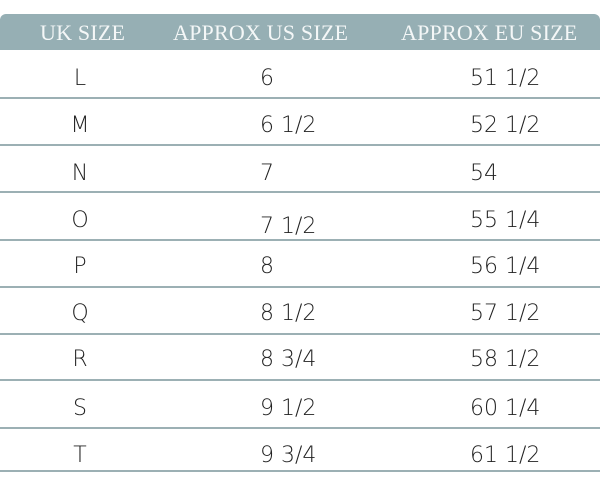 This screenshot has height=484, width=600. What do you see at coordinates (80, 173) in the screenshot?
I see `cell-uk-size: N` at bounding box center [80, 173].